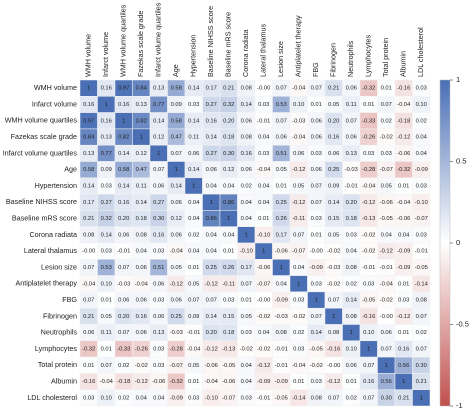 The image size is (474, 412). What do you see at coordinates (461, 160) in the screenshot?
I see `colorbar-tick-label: 0.5` at bounding box center [461, 160].